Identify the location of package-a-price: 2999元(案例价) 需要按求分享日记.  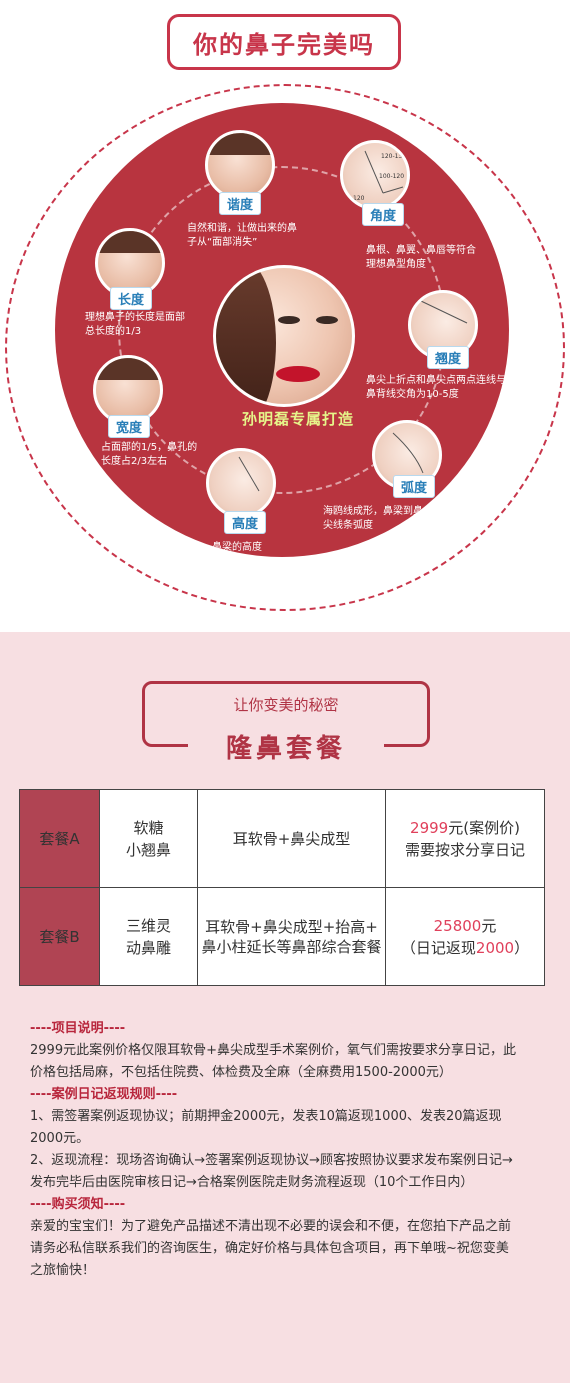
(465, 838).